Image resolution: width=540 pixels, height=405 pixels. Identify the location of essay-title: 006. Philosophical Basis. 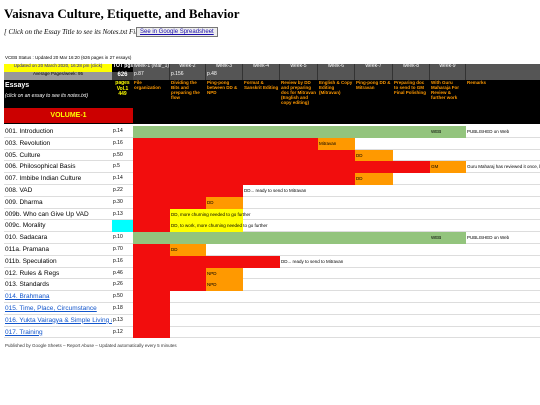
(40, 167).